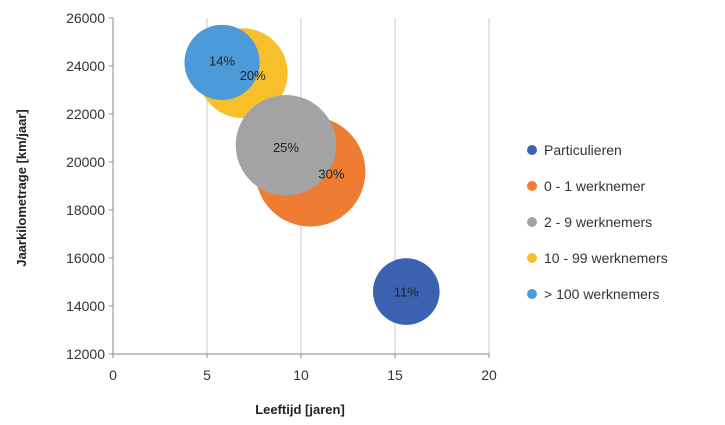  What do you see at coordinates (207, 375) in the screenshot?
I see `x-tick-label: 5` at bounding box center [207, 375].